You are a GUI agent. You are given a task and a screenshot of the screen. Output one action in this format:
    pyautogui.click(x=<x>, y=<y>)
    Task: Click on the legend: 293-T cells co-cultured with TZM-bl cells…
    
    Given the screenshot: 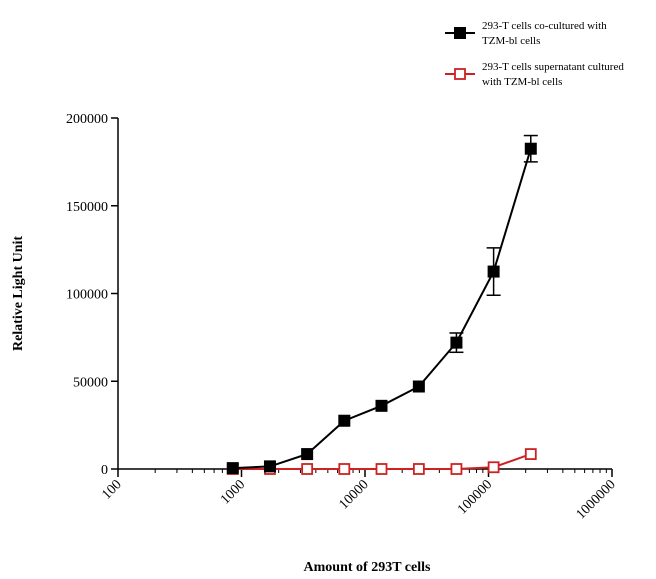 What is the action you would take?
    pyautogui.click(x=534, y=54)
    